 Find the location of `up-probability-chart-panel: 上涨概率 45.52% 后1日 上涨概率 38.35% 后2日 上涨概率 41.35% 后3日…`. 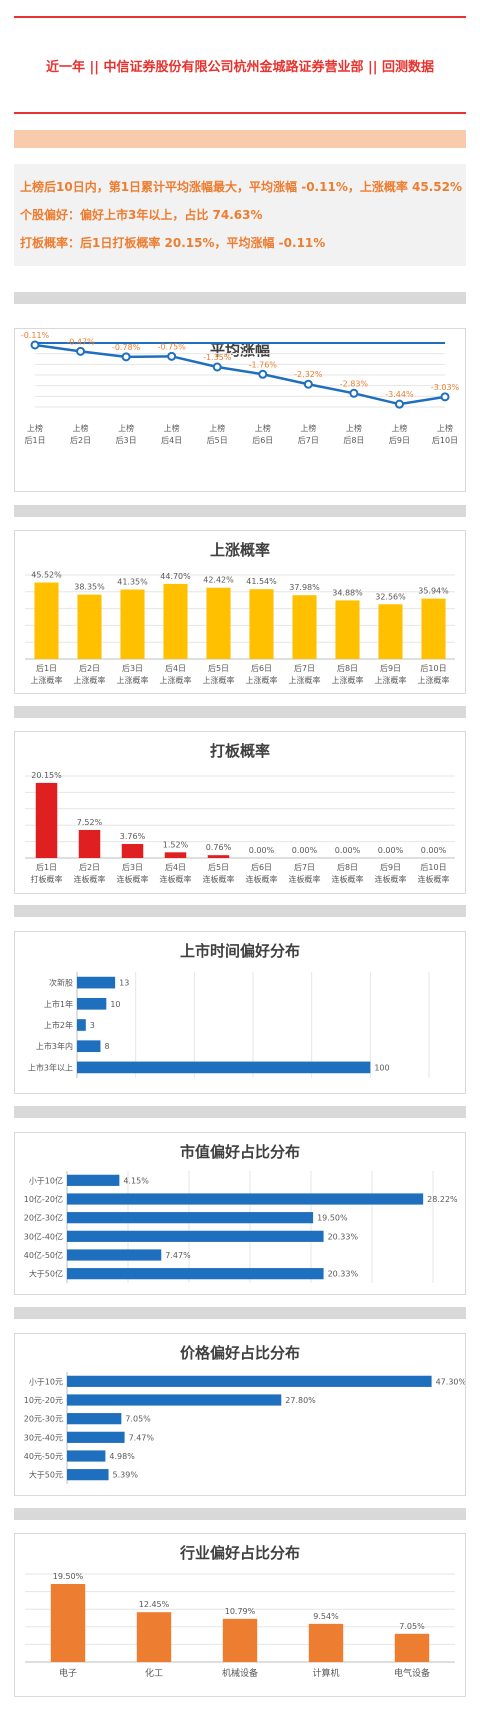

up-probability-chart-panel: 上涨概率 45.52% 后1日 上涨概率 38.35% 后2日 上涨概率 41.35% 后3日… is located at coordinates (240, 612).